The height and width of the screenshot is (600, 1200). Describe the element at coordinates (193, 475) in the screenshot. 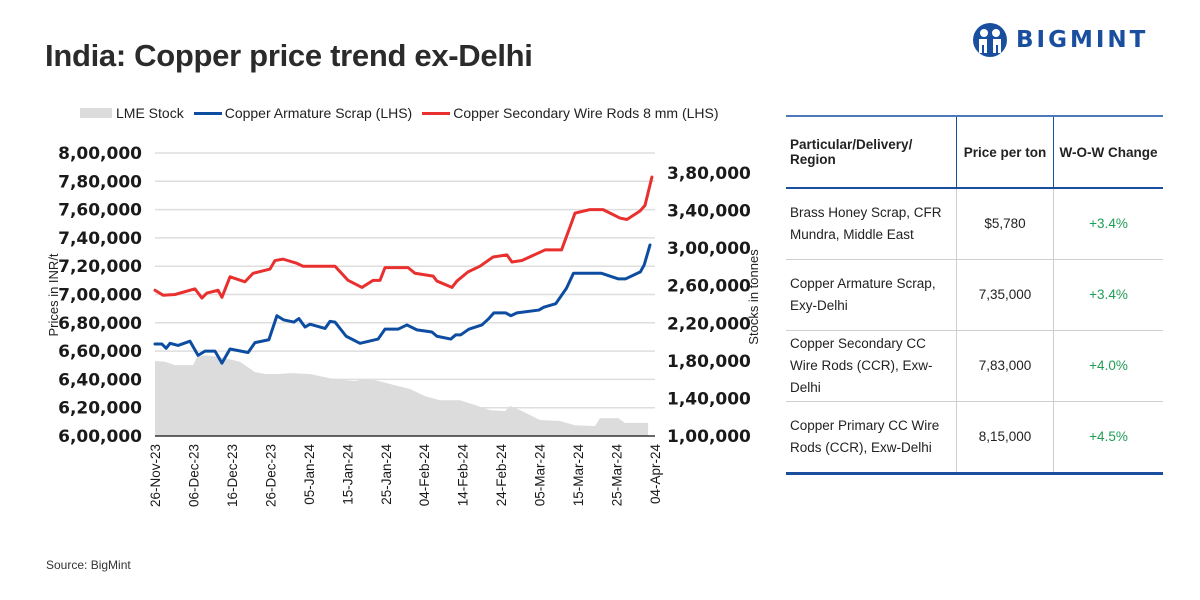

I see `x-tick-label: 06-Dec-23` at that location.